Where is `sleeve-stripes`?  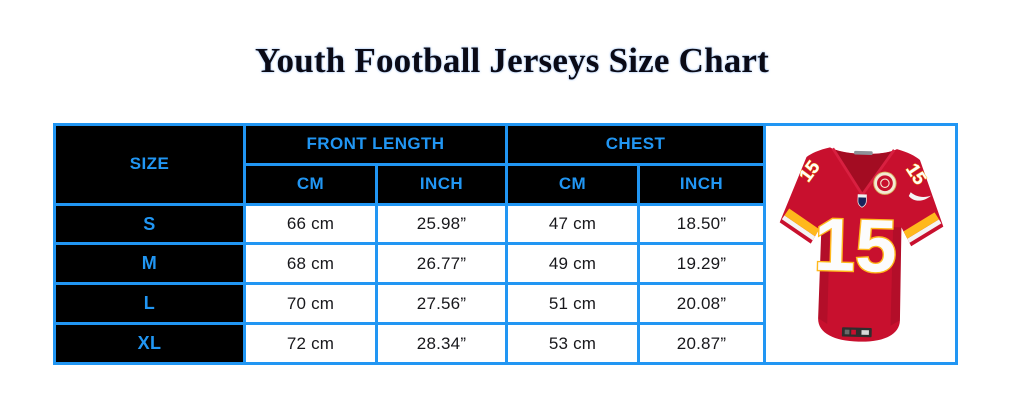 sleeve-stripes is located at coordinates (861, 226).